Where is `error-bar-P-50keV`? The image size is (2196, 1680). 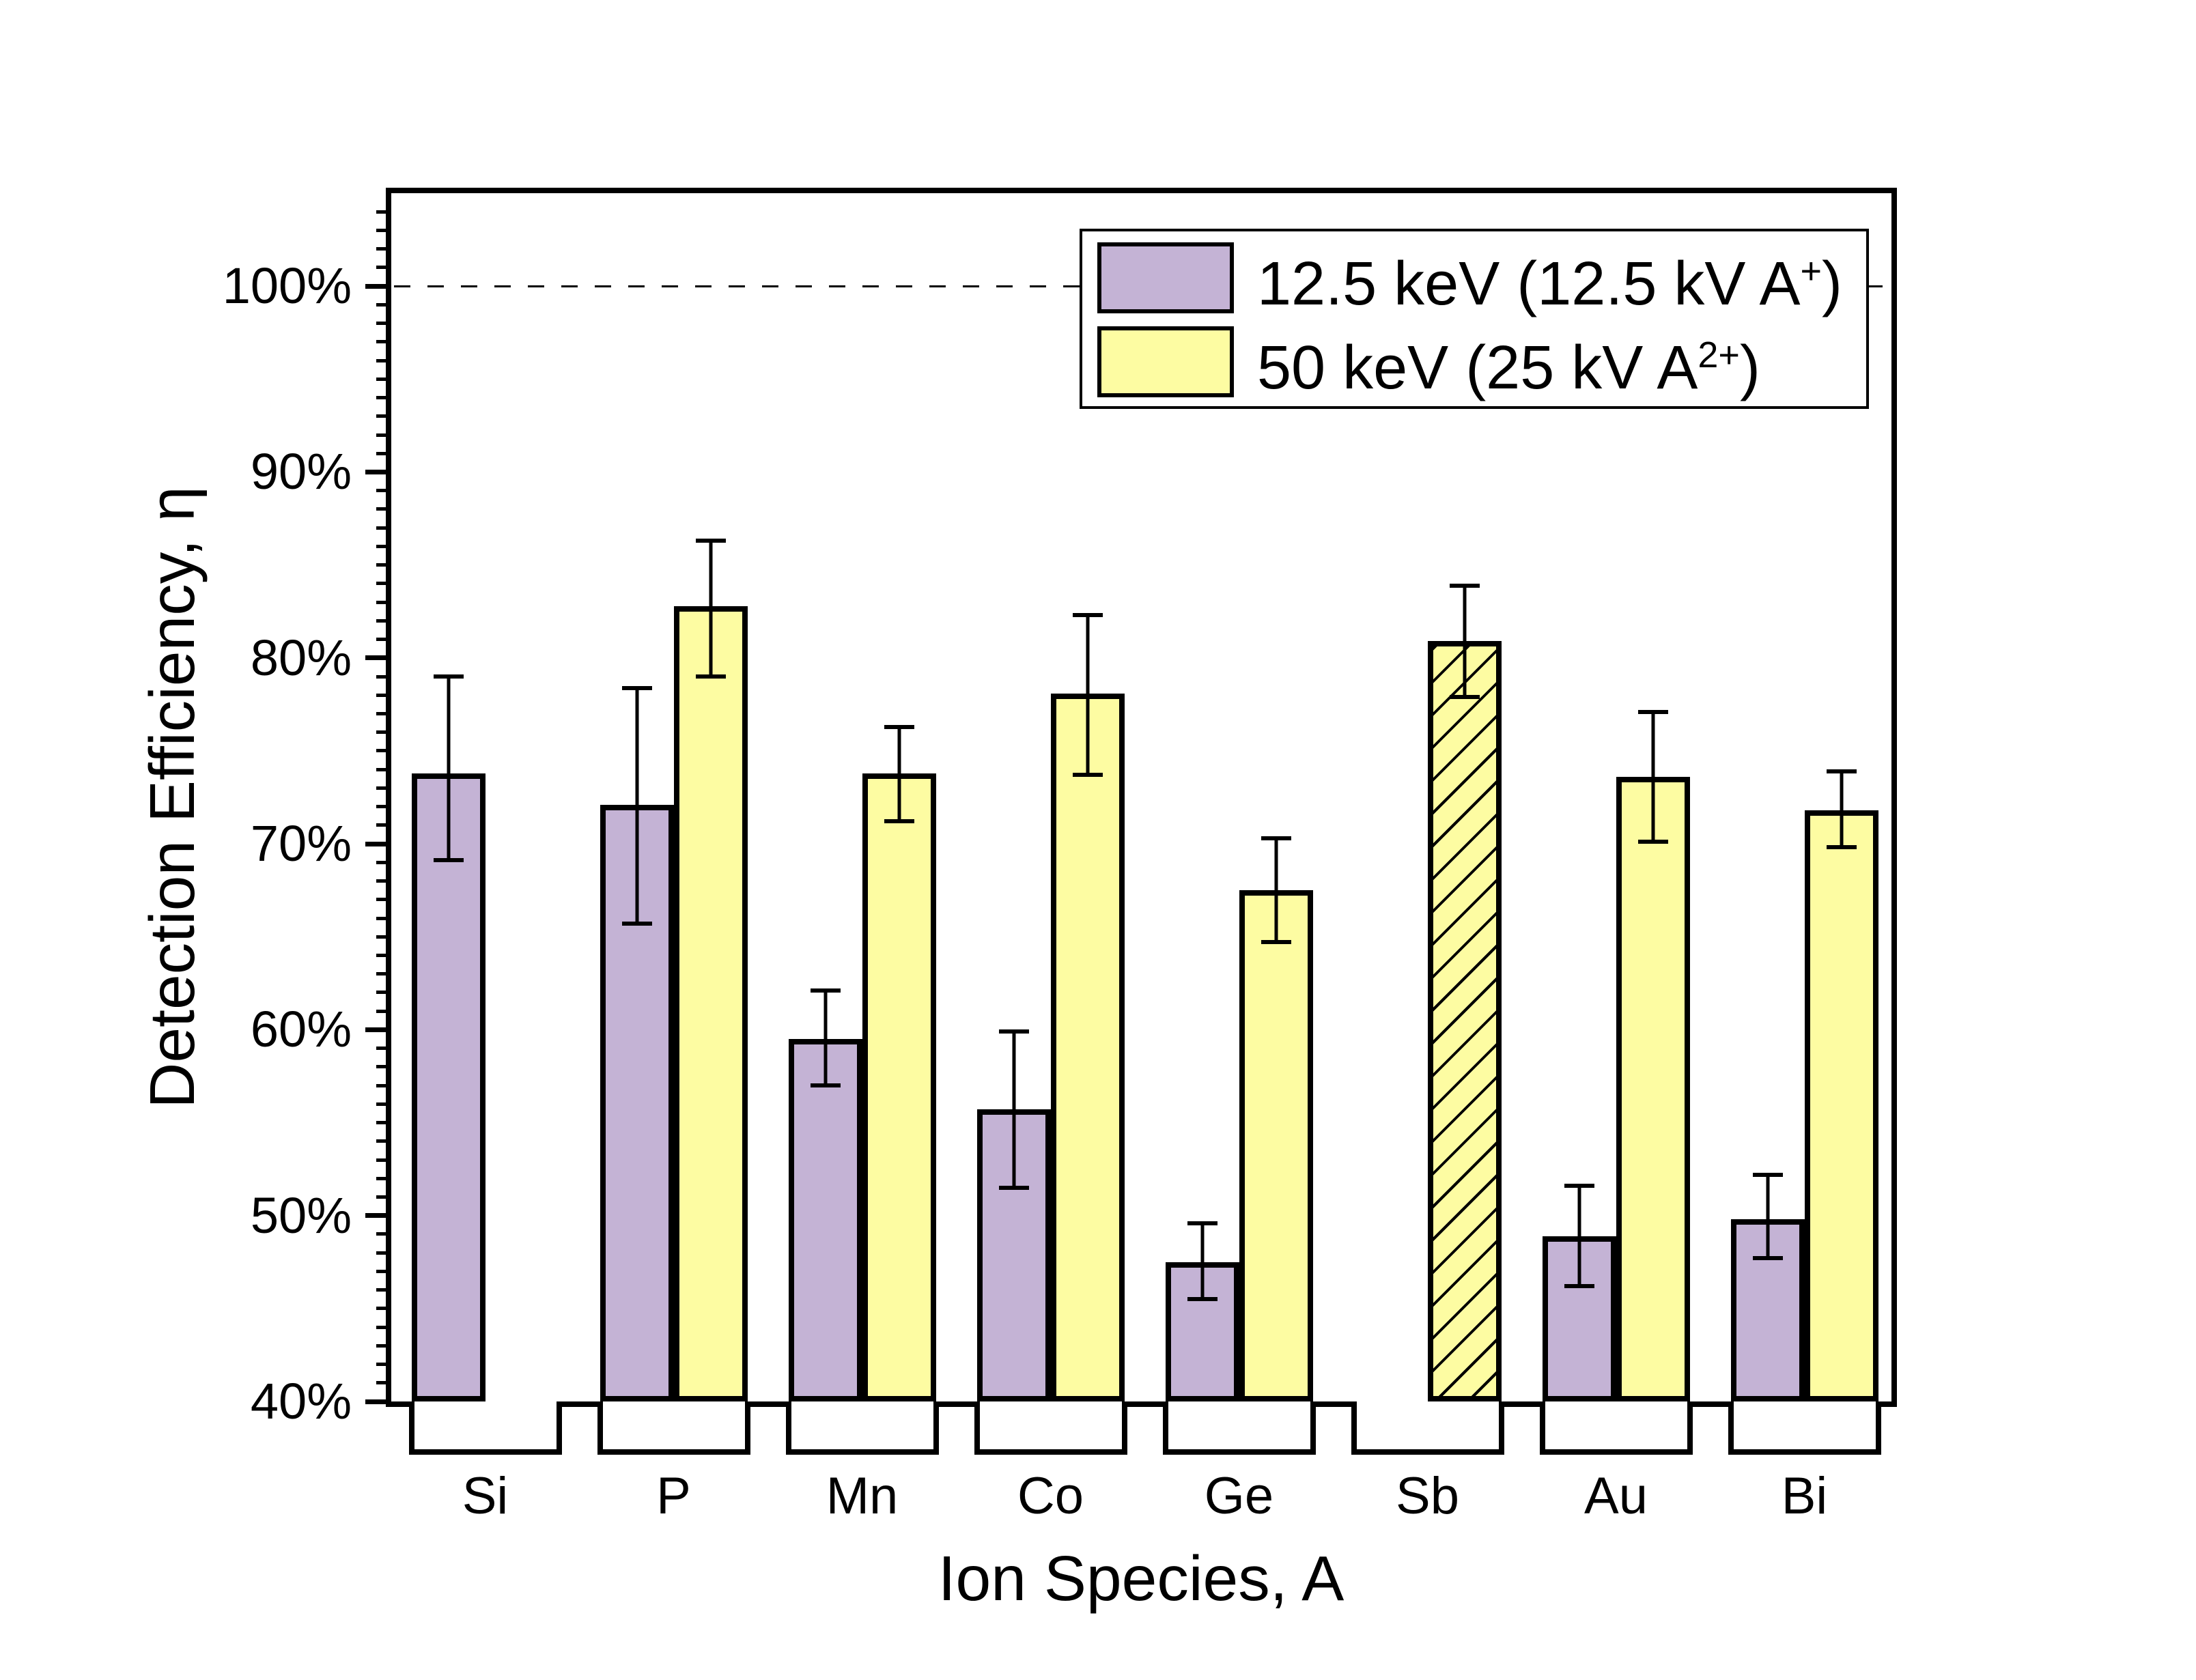
error-bar-P-50keV is located at coordinates (711, 609).